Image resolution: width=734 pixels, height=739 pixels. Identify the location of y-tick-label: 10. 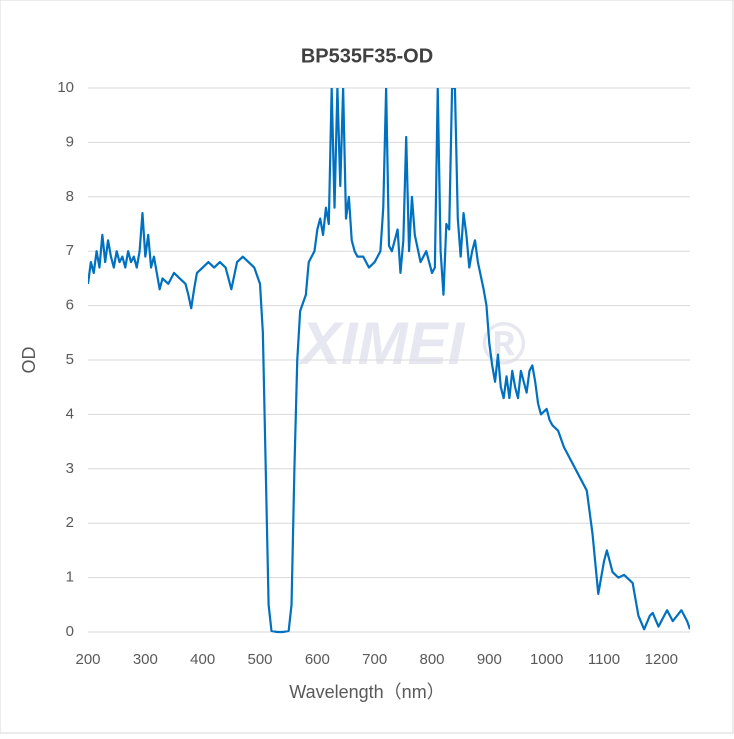
(65, 87).